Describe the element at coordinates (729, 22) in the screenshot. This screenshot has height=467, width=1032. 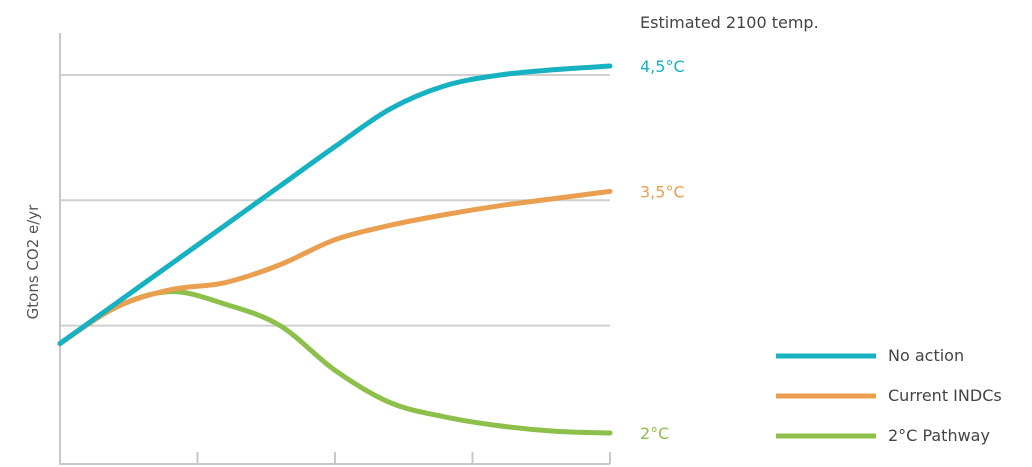
I see `end-labels-heading: Estimated 2100 temp.` at that location.